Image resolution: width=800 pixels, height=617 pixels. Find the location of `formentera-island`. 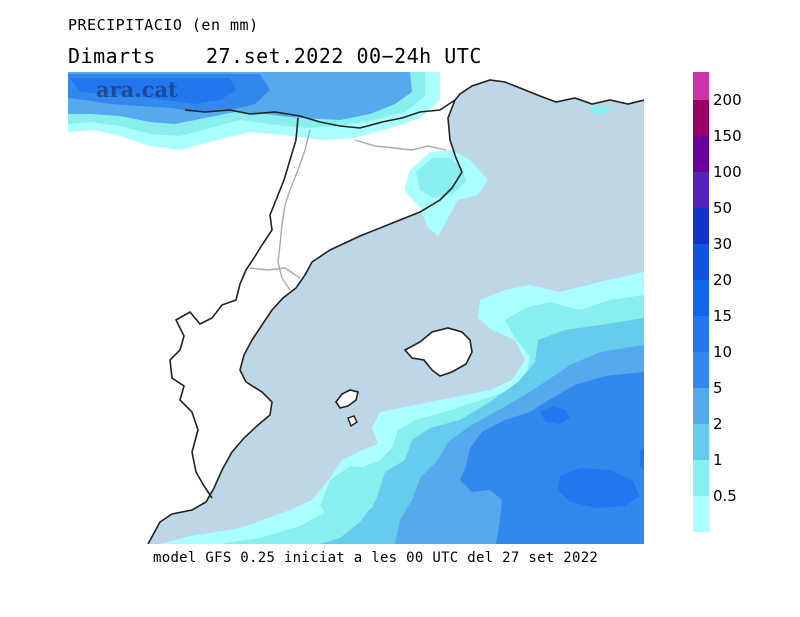

formentera-island is located at coordinates (352, 421).